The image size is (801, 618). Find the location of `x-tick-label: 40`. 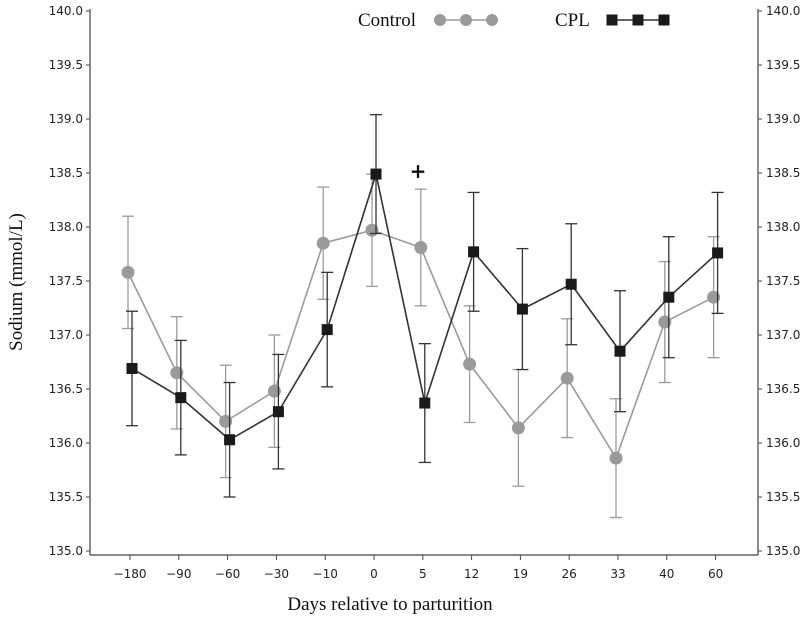

x-tick-label: 40 is located at coordinates (666, 574).